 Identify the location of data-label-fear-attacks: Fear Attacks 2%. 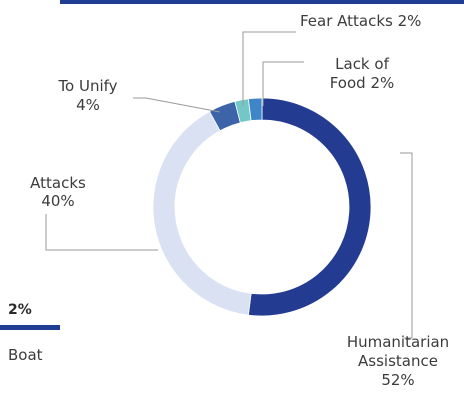
(360, 21).